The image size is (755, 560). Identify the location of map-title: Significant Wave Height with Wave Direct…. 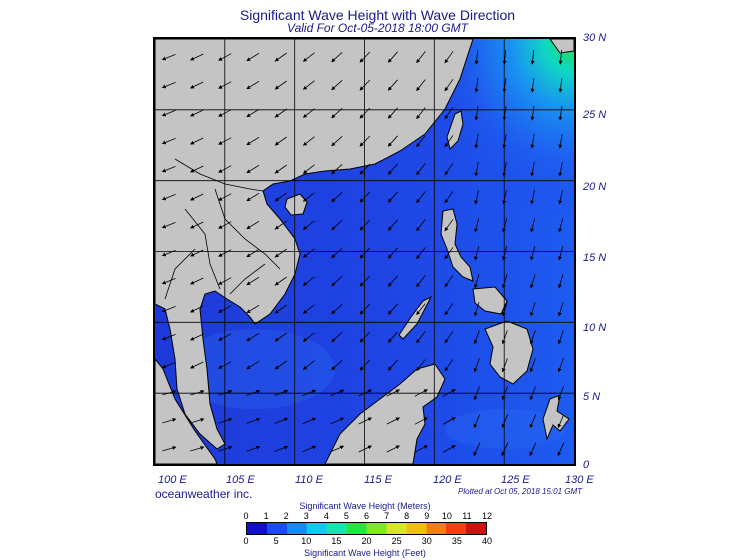
(377, 15).